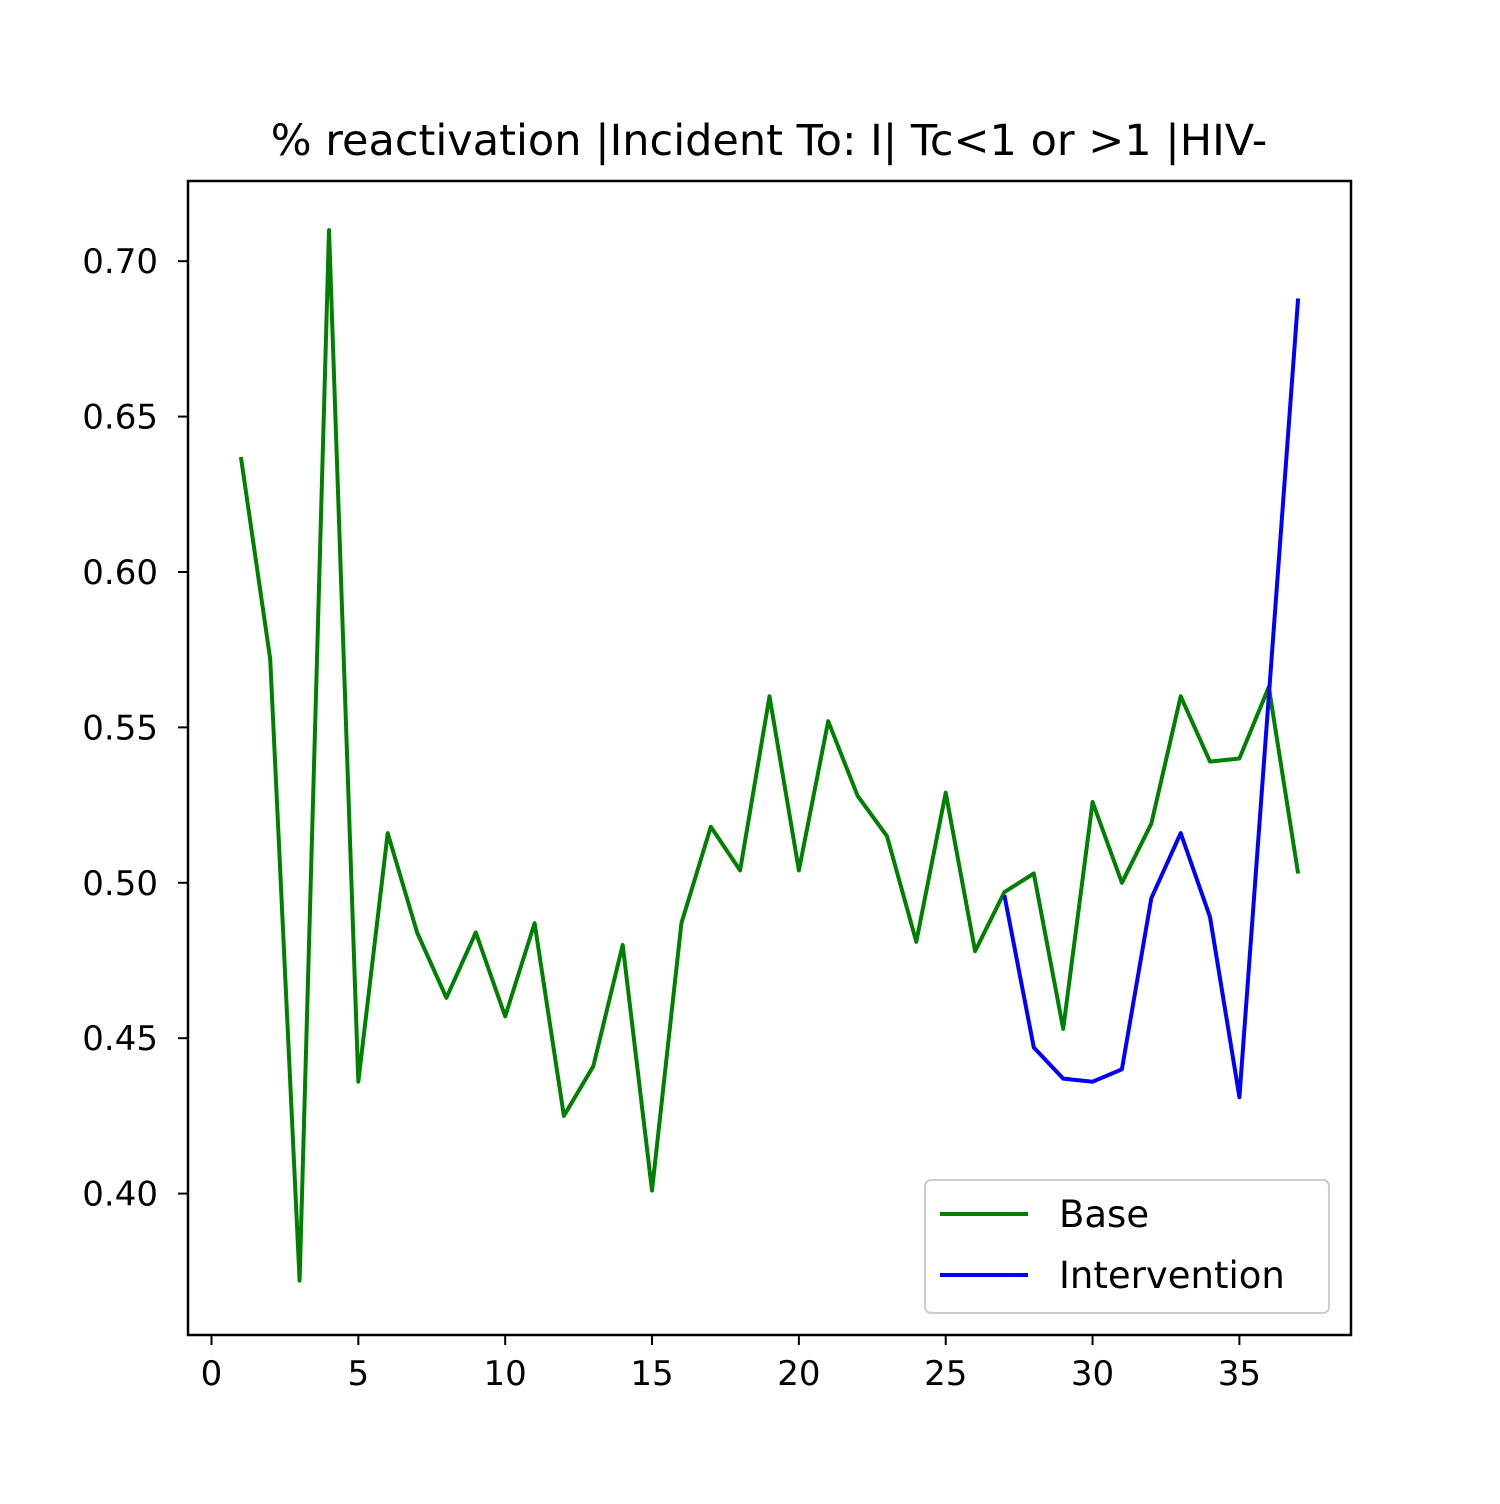 This screenshot has height=1504, width=1500. I want to click on x-tick-label: 35, so click(1239, 1374).